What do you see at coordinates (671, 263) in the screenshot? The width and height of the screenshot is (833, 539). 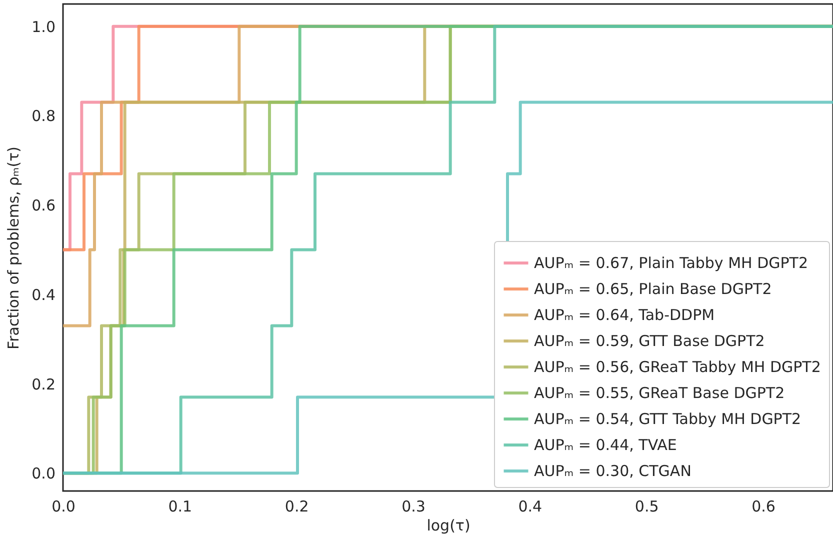 I see `legend-label: AUPₘ = 0.67, Plain Tabby MH DGPT2` at bounding box center [671, 263].